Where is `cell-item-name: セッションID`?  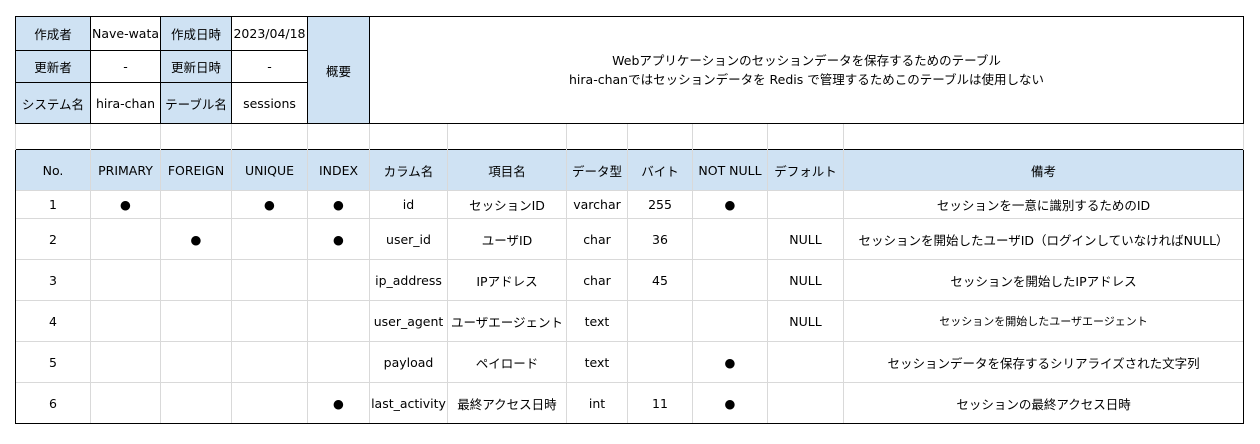 cell-item-name: セッションID is located at coordinates (507, 204).